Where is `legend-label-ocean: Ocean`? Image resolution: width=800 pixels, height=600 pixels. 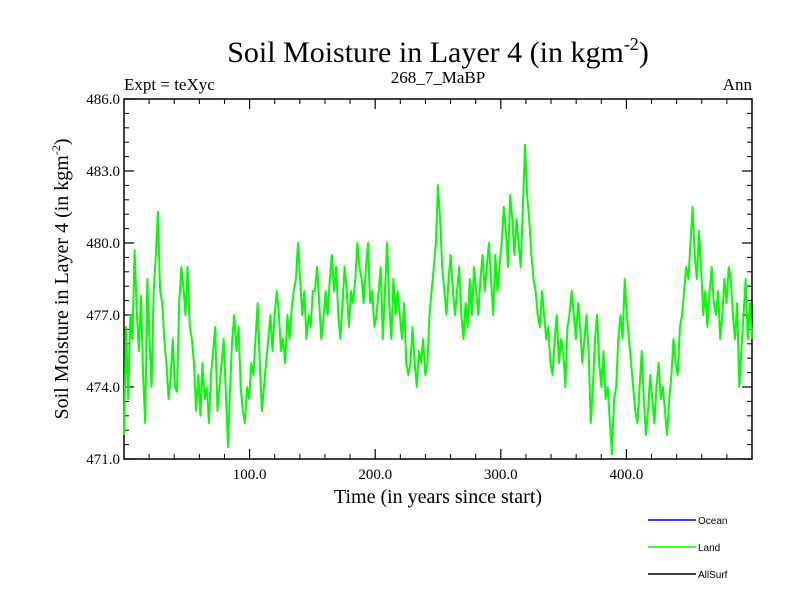 legend-label-ocean: Ocean is located at coordinates (712, 521).